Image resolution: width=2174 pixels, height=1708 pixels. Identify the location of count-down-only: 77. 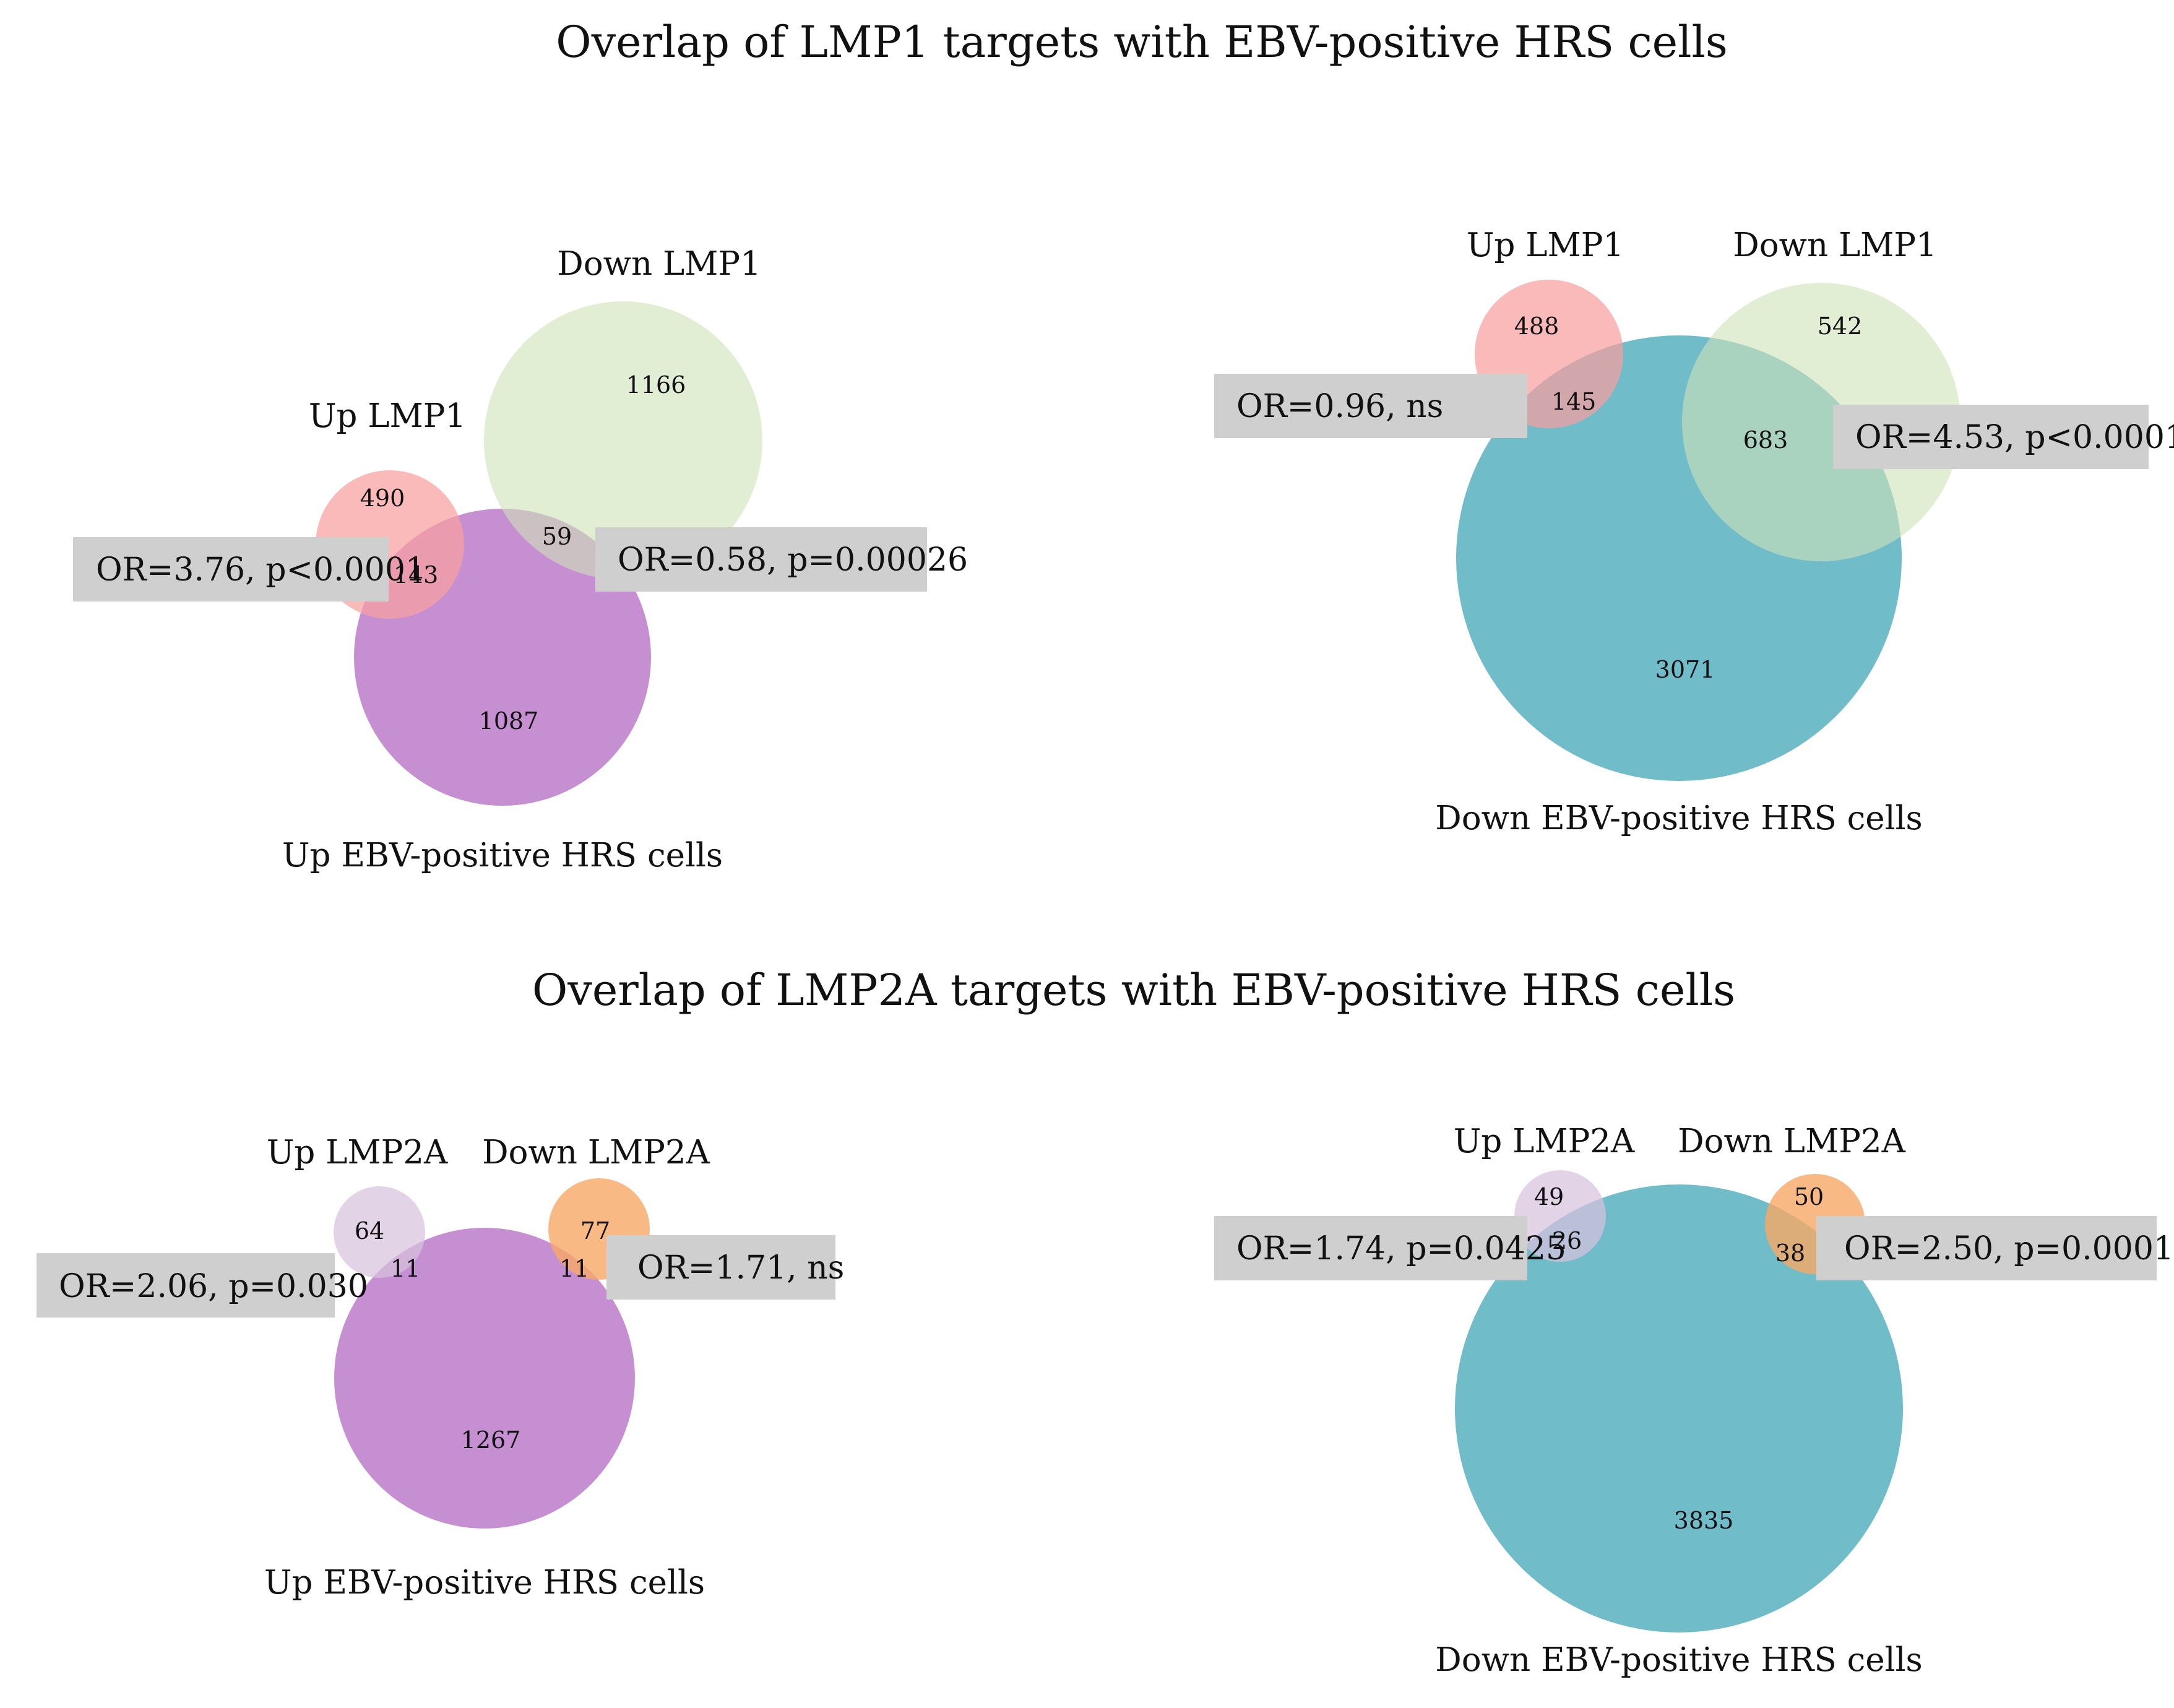
(595, 1230).